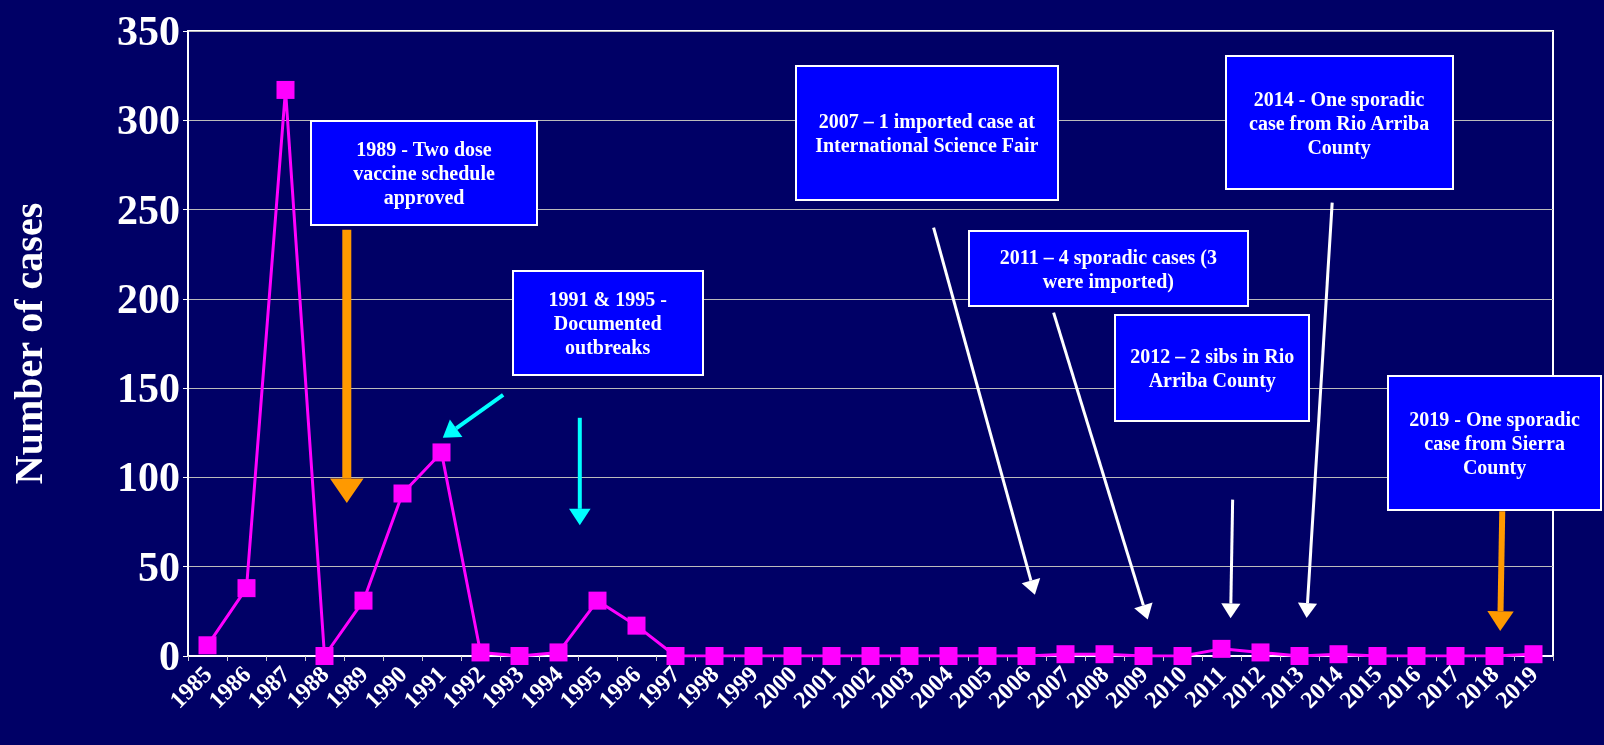 The width and height of the screenshot is (1604, 745). I want to click on callout-box: 1989 - Two dose vaccine schedule approved, so click(424, 173).